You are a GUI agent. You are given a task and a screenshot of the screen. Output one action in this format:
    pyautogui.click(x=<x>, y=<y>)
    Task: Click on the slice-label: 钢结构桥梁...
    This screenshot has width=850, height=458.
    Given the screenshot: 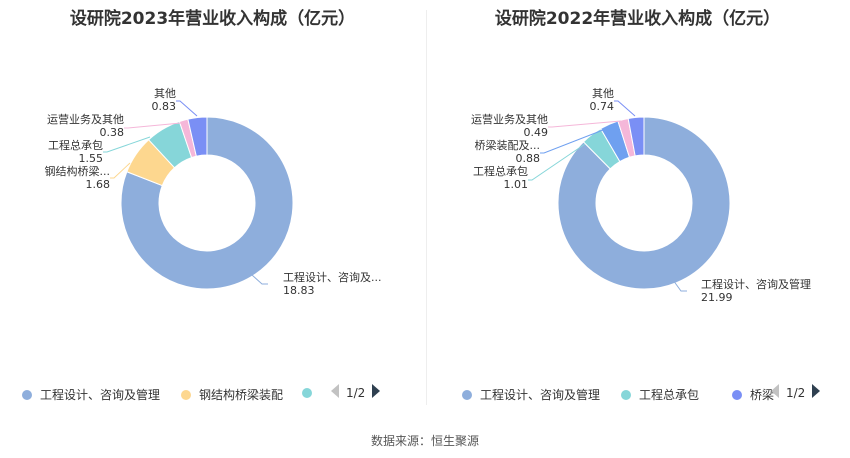 What is the action you would take?
    pyautogui.click(x=78, y=171)
    